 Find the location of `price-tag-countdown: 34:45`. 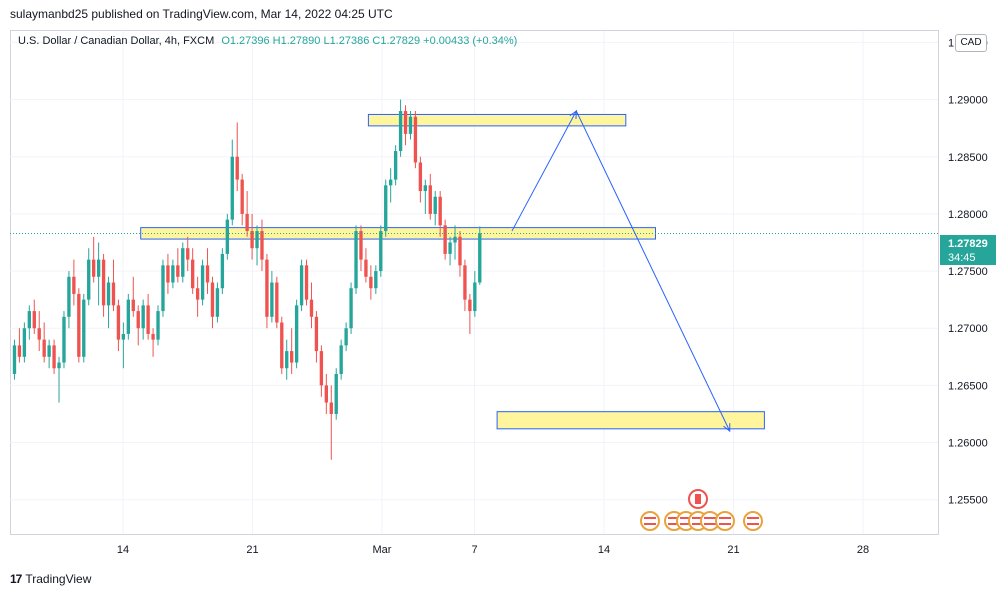

price-tag-countdown: 34:45 is located at coordinates (962, 258).